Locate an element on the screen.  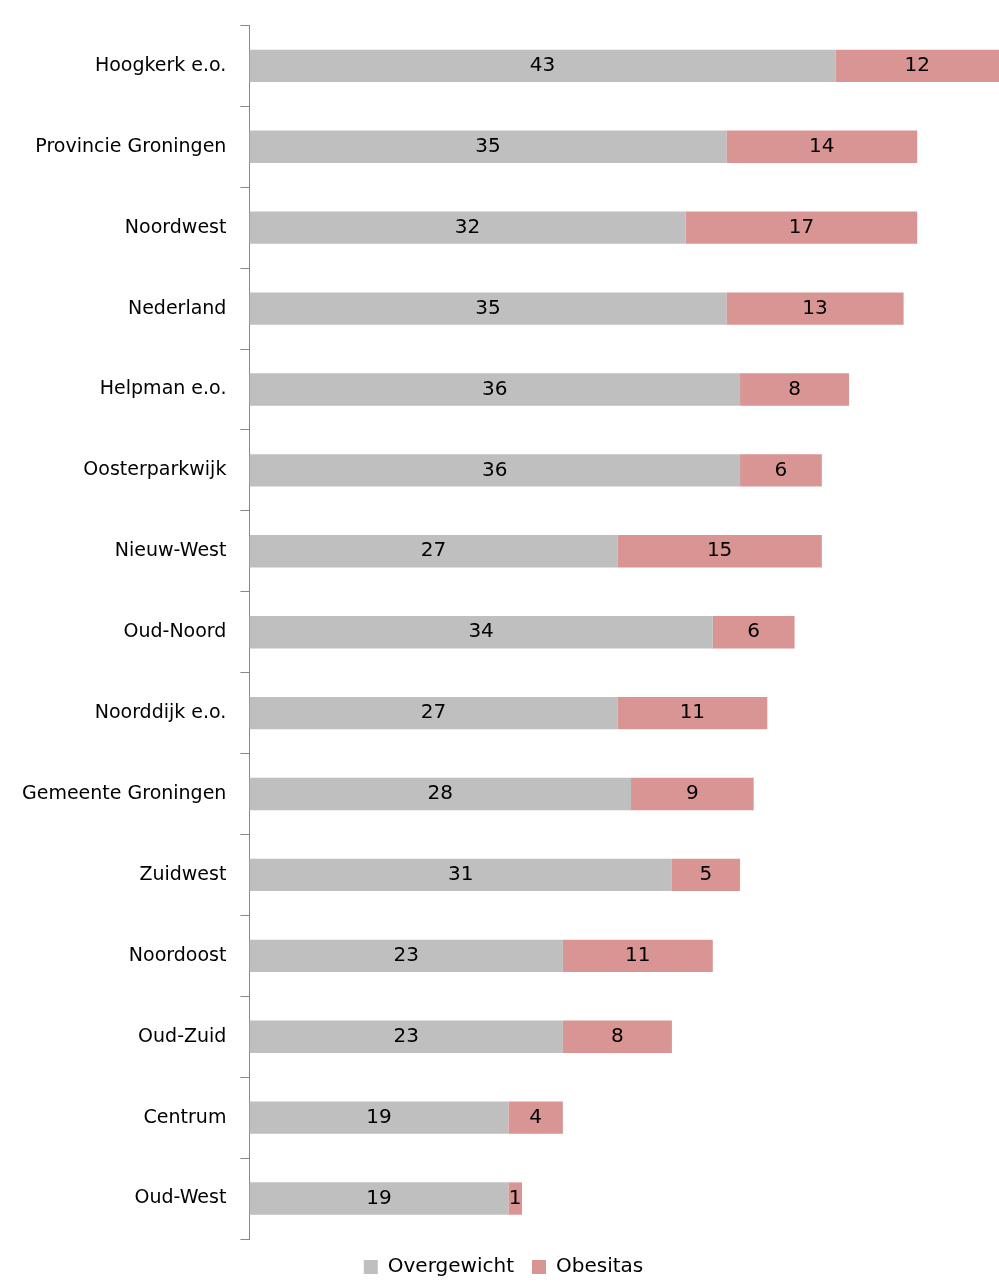
y-tick-label: Provincie Groningen is located at coordinates (131, 144).